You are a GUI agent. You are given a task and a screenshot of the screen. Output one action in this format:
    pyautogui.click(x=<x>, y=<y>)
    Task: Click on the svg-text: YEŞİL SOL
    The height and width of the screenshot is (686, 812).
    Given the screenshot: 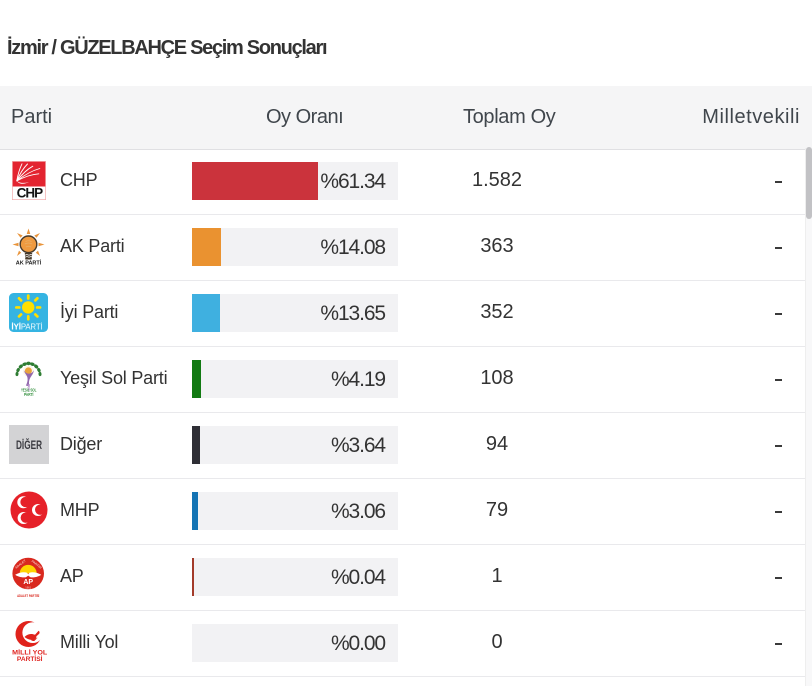 What is the action you would take?
    pyautogui.click(x=29, y=390)
    